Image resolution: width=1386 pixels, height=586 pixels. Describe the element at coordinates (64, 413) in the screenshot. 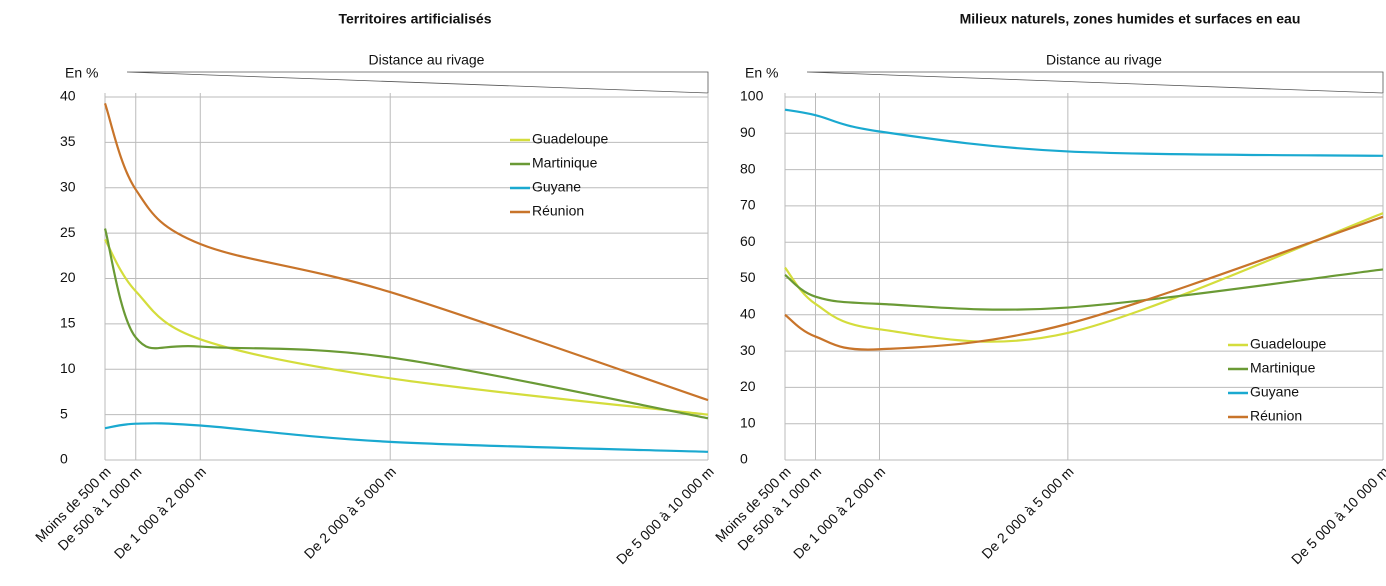

I see `y-tick-label: 5` at that location.